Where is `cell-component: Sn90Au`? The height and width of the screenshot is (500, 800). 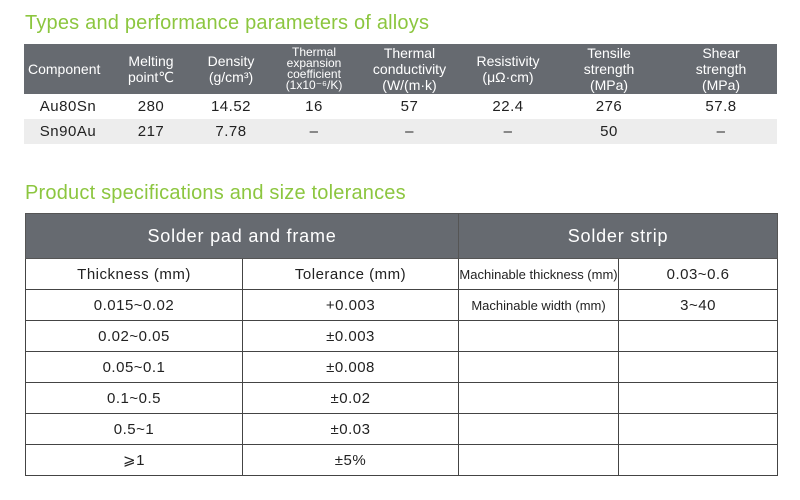
cell-component: Sn90Au is located at coordinates (68, 131).